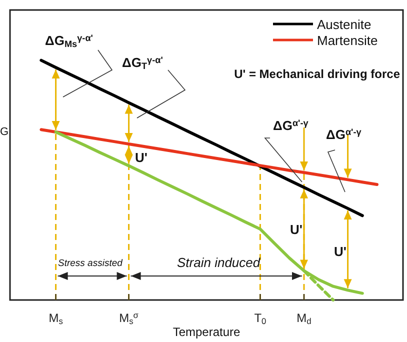 The height and width of the screenshot is (342, 407). Describe the element at coordinates (55, 318) in the screenshot. I see `x-tick-label: M$_{s}$` at that location.